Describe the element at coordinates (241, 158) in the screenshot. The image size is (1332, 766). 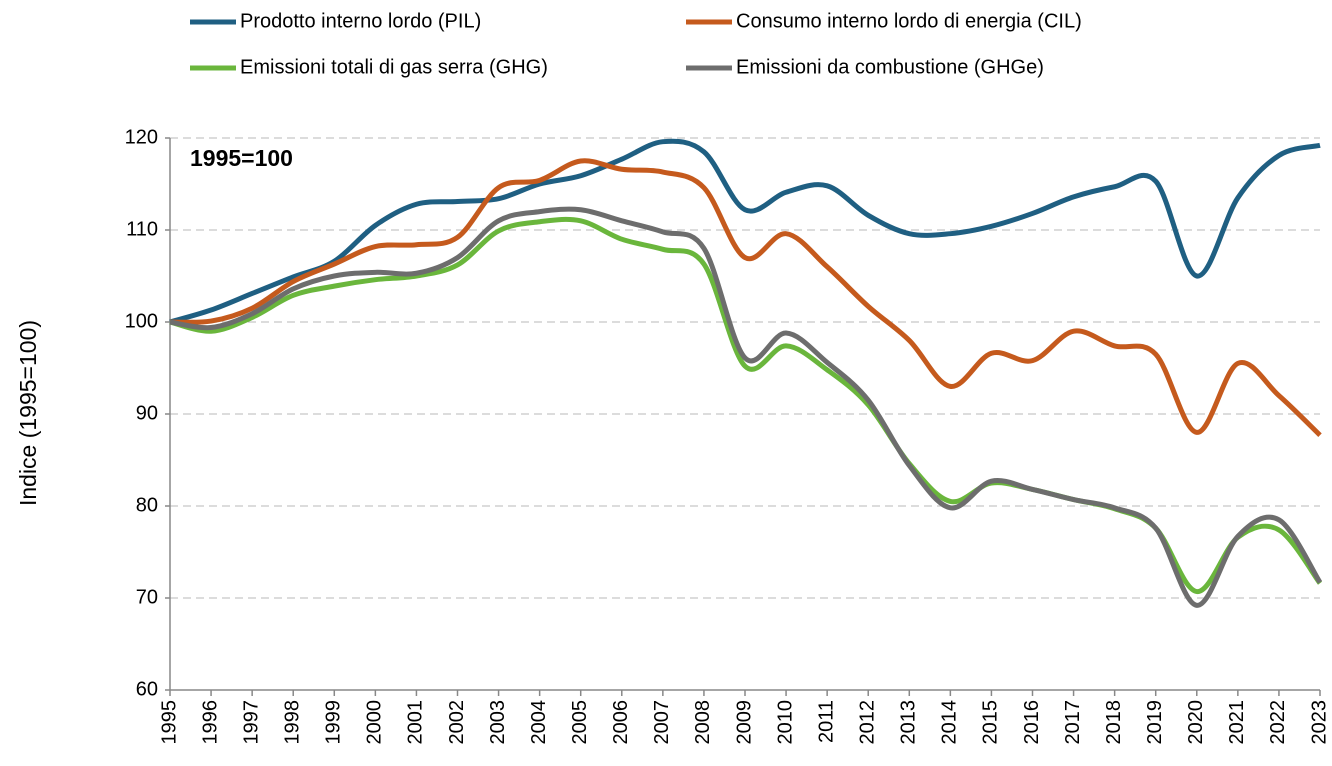
I see `annotation: 1995=100` at that location.